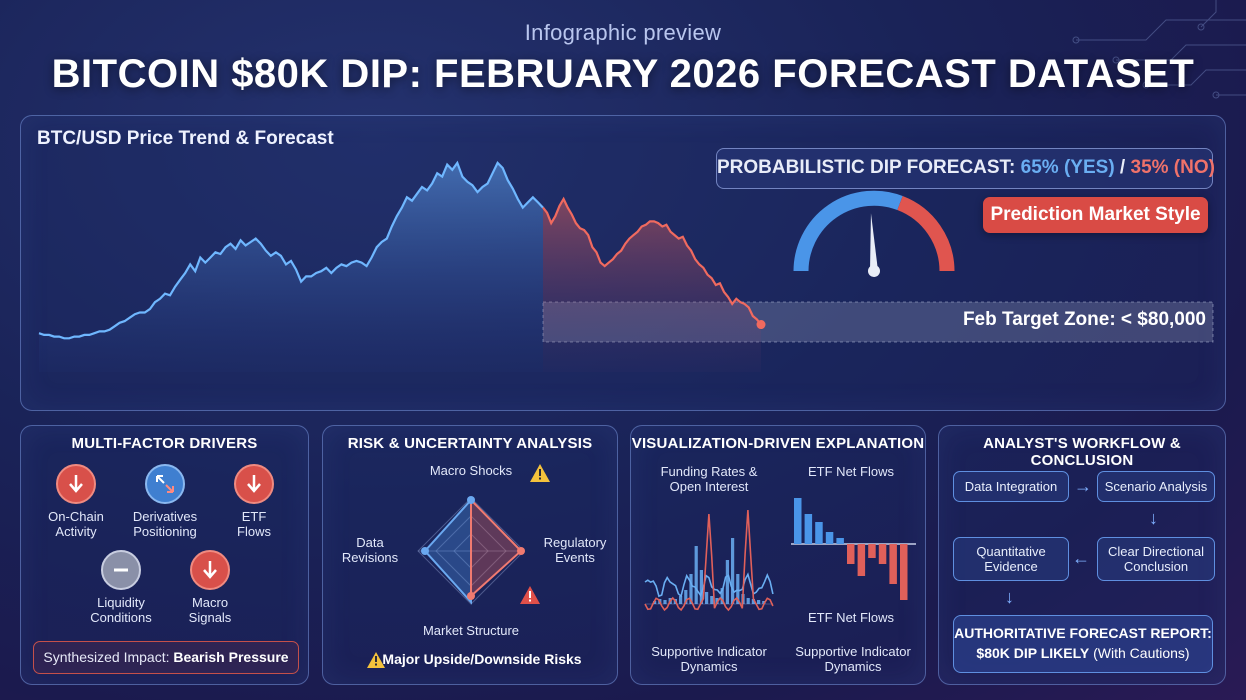 The width and height of the screenshot is (1246, 700). Describe the element at coordinates (210, 602) in the screenshot. I see `factor-label: Macro` at that location.